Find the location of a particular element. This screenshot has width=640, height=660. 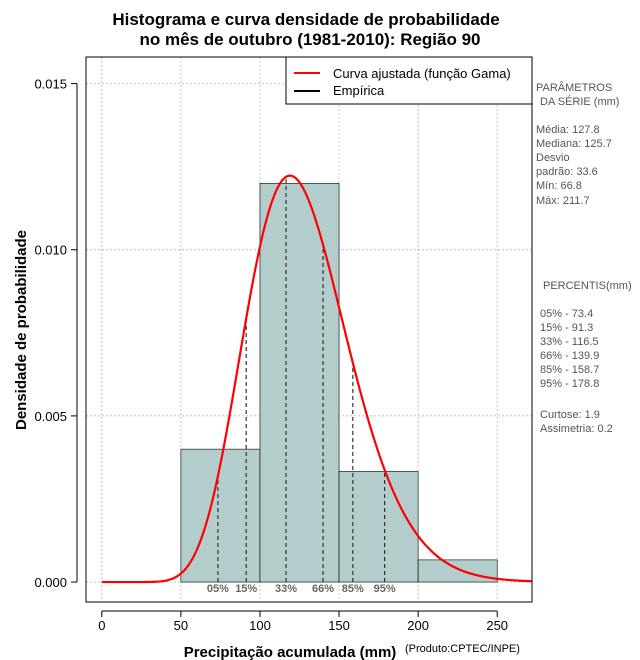

stat-line: Curtose: 1.9 is located at coordinates (570, 415).